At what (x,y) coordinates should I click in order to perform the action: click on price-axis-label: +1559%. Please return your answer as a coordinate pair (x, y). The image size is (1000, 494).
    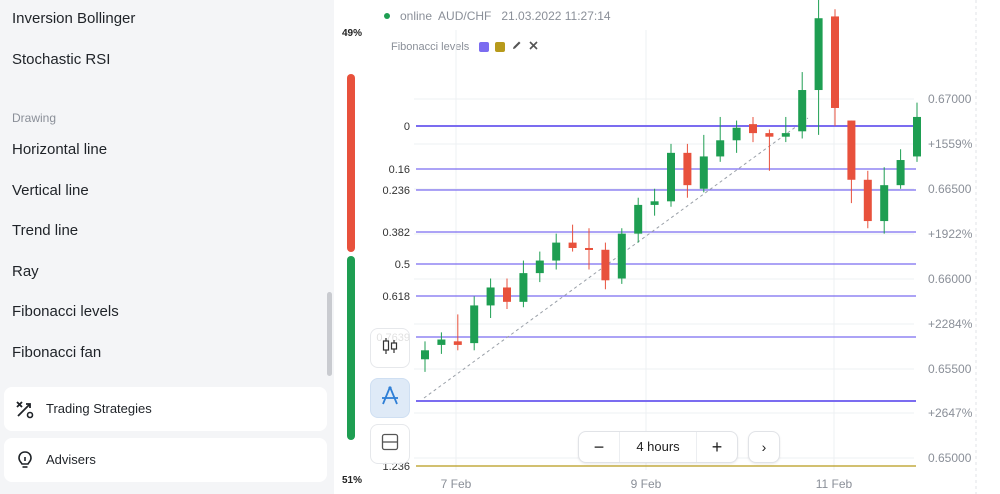
    Looking at the image, I should click on (950, 144).